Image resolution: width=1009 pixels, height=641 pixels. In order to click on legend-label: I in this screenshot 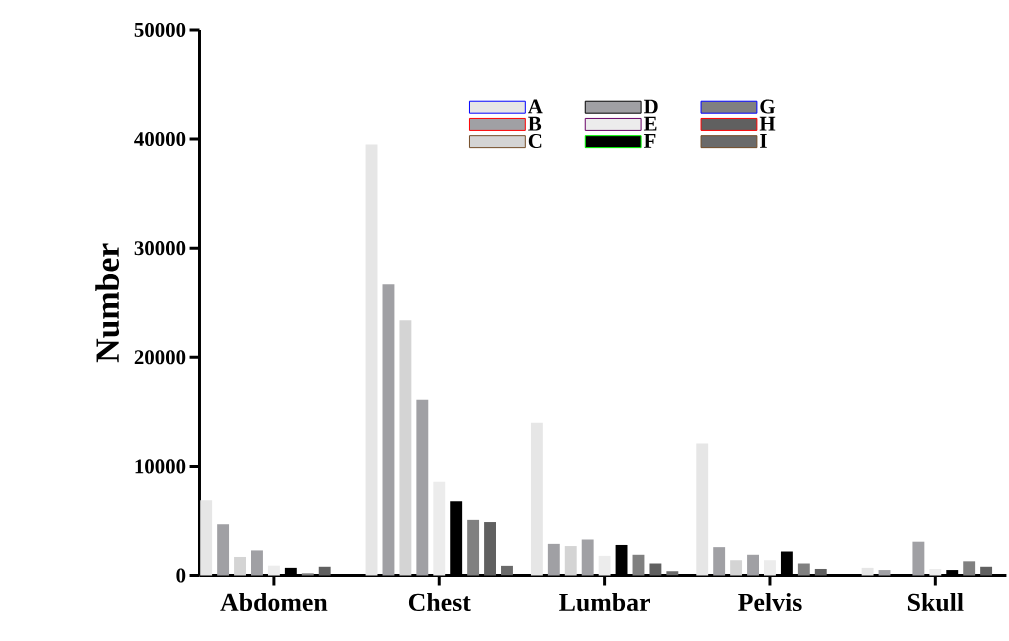, I will do `click(763, 140)`.